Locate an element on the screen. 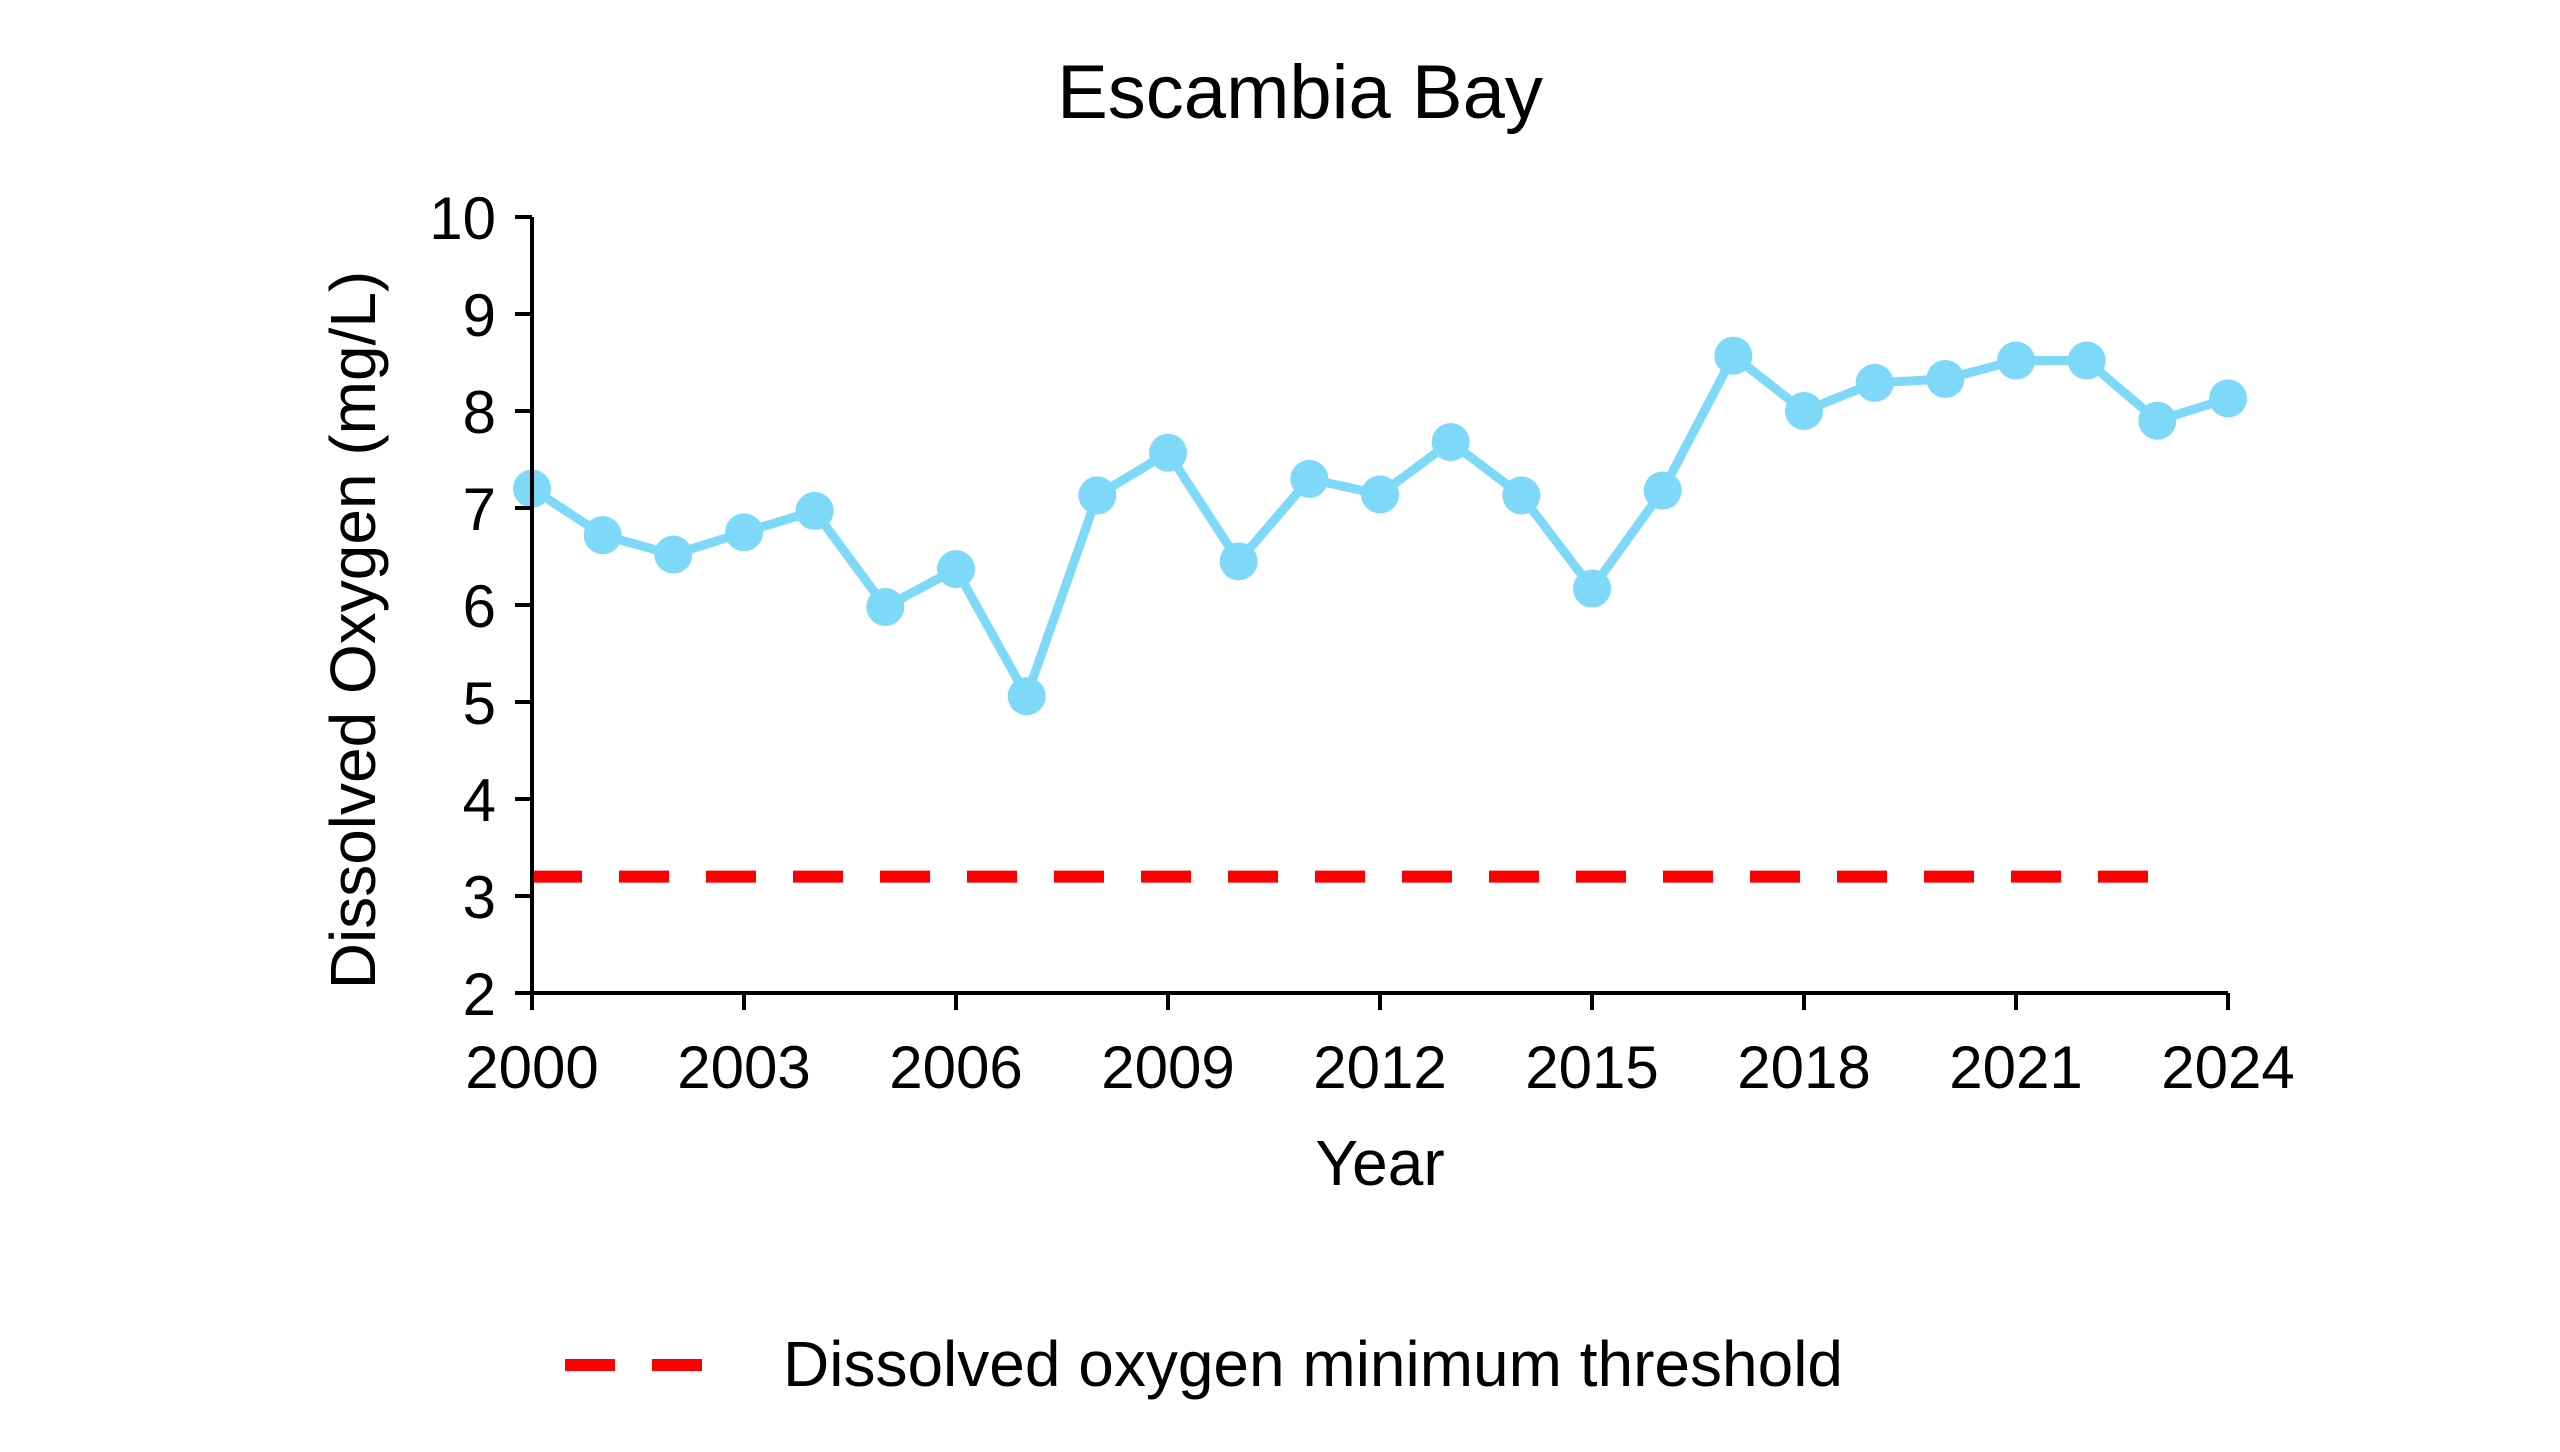 Image resolution: width=2560 pixels, height=1452 pixels. x-tick-label: 2021 is located at coordinates (2015, 1067).